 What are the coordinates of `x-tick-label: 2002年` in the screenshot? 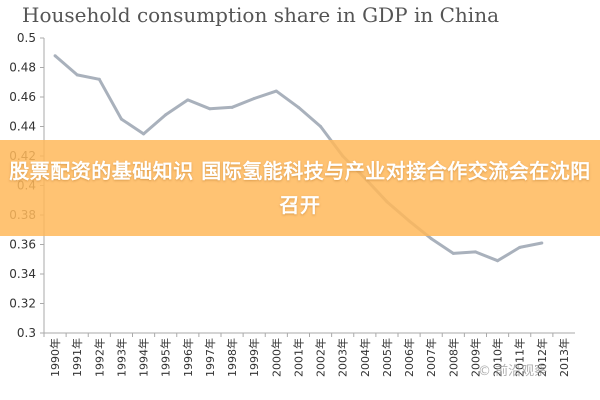 It's located at (321, 357).